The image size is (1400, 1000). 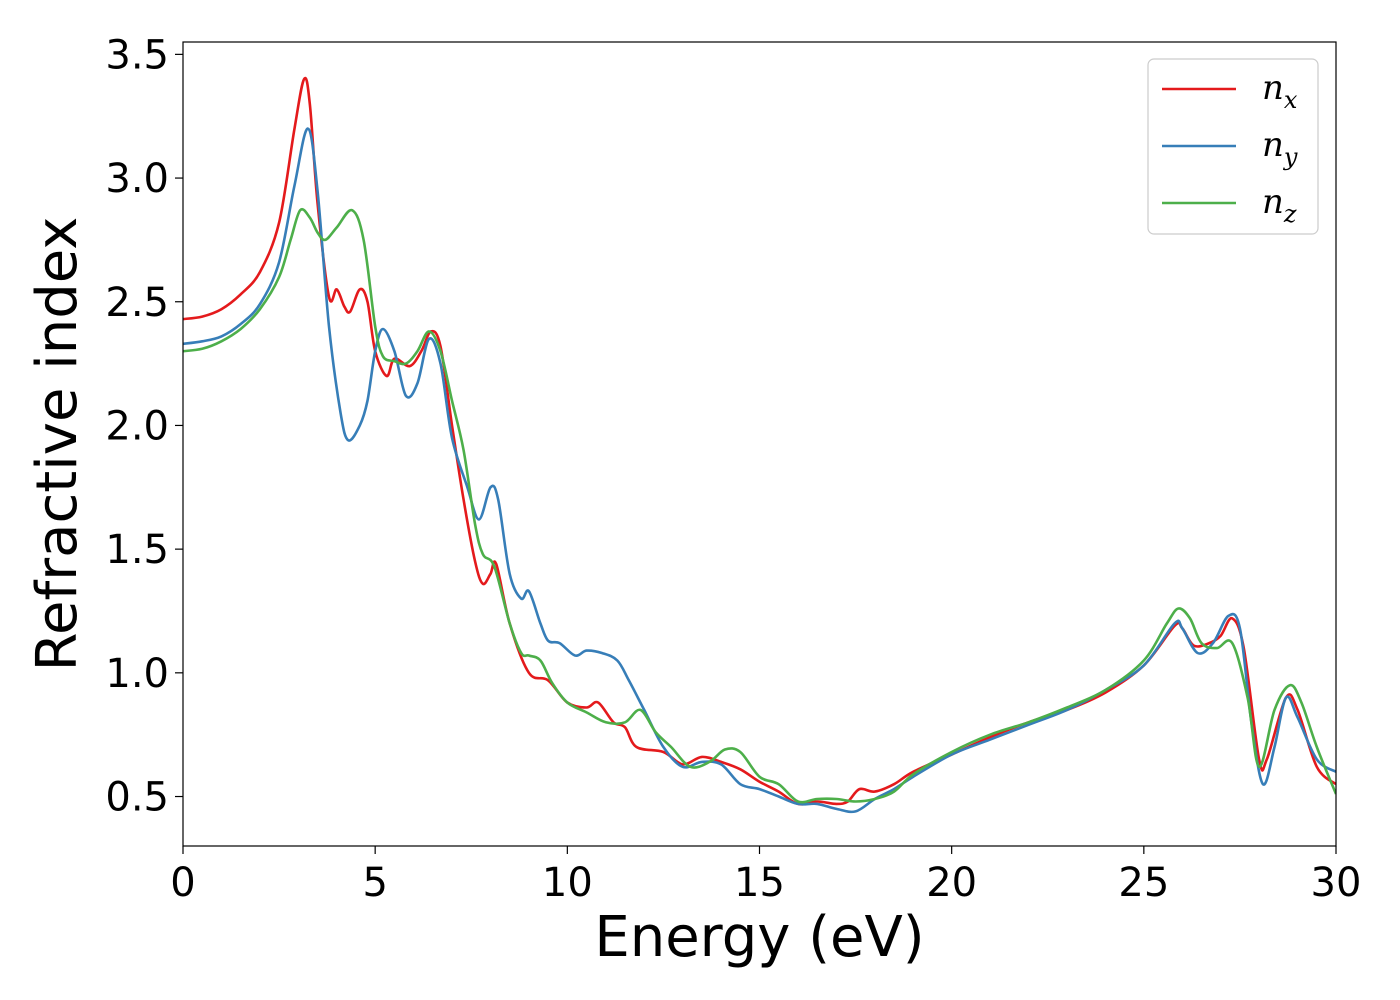 What do you see at coordinates (137, 303) in the screenshot?
I see `y-tick-label: 2.5` at bounding box center [137, 303].